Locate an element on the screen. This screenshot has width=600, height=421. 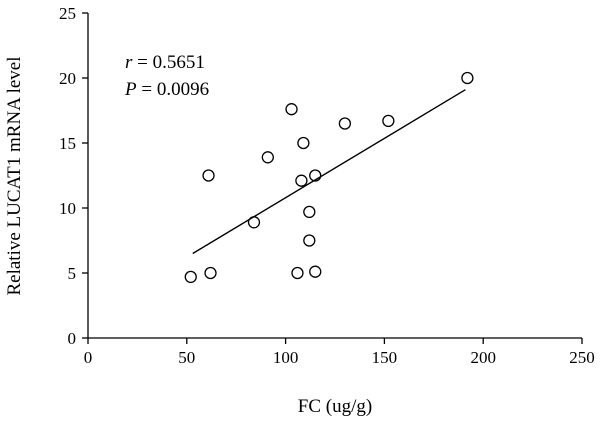
y-tick-label: 25 is located at coordinates (67, 13).